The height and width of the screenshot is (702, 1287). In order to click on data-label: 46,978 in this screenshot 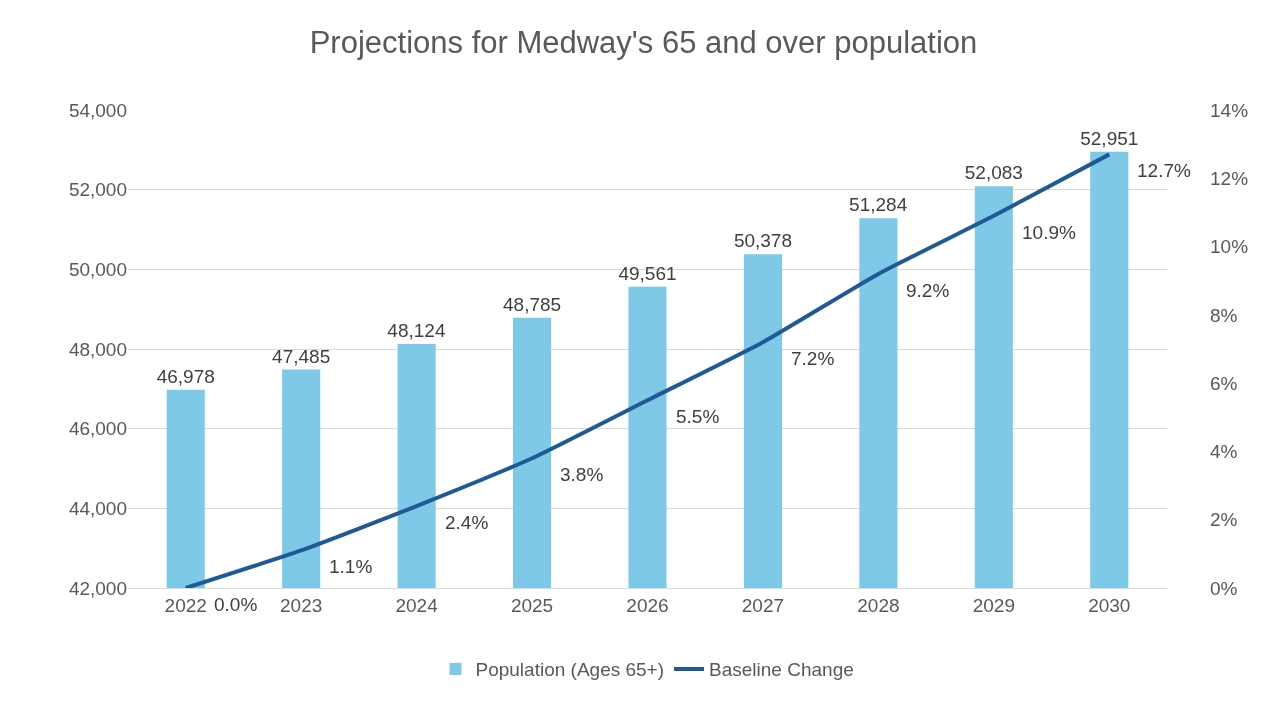, I will do `click(185, 376)`.